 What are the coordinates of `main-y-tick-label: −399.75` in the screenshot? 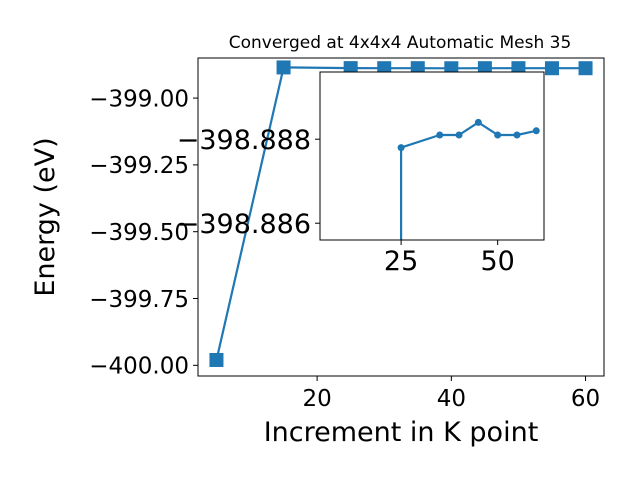 It's located at (139, 300).